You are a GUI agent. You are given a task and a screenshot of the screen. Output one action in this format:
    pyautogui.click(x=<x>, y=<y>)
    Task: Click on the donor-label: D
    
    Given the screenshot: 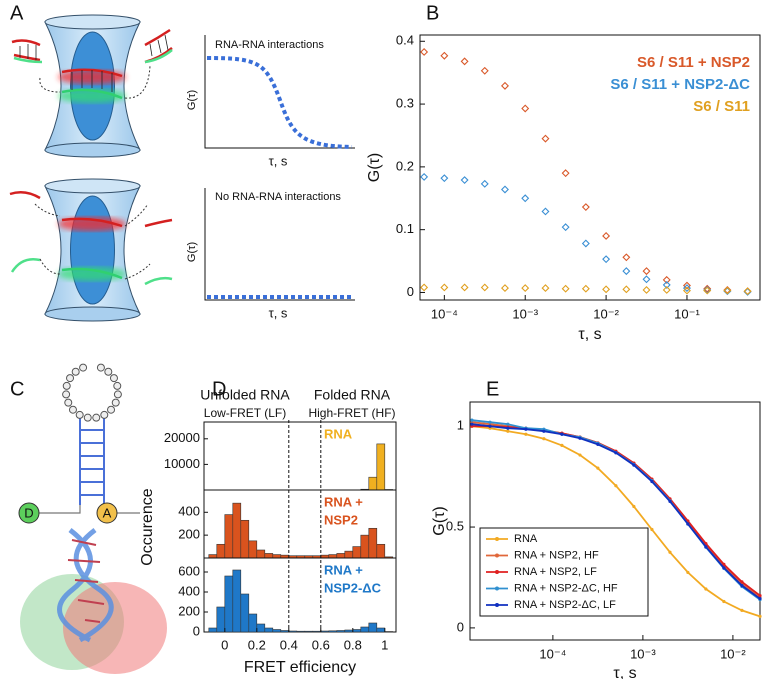 What is the action you would take?
    pyautogui.click(x=28, y=512)
    